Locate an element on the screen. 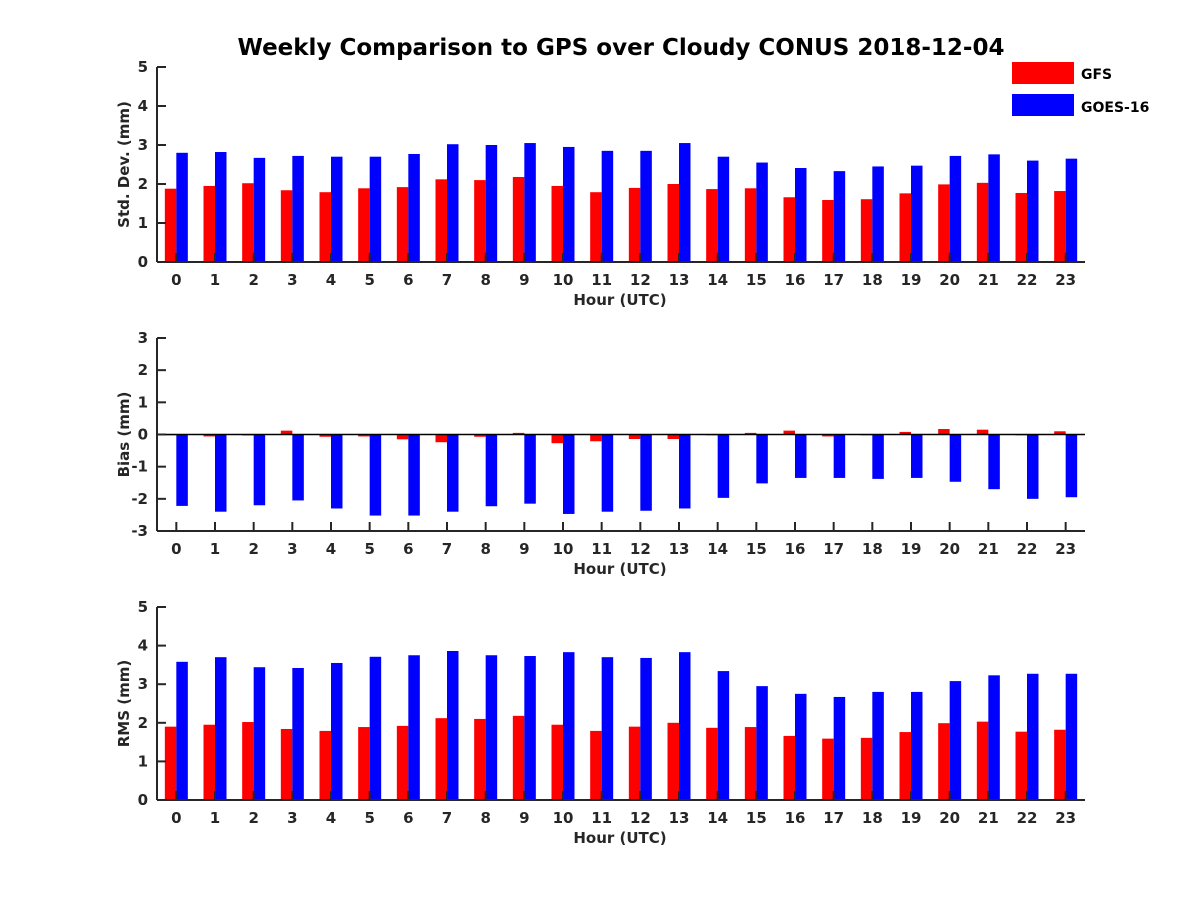 This screenshot has height=900, width=1200. x-tick-label: 14 is located at coordinates (717, 280).